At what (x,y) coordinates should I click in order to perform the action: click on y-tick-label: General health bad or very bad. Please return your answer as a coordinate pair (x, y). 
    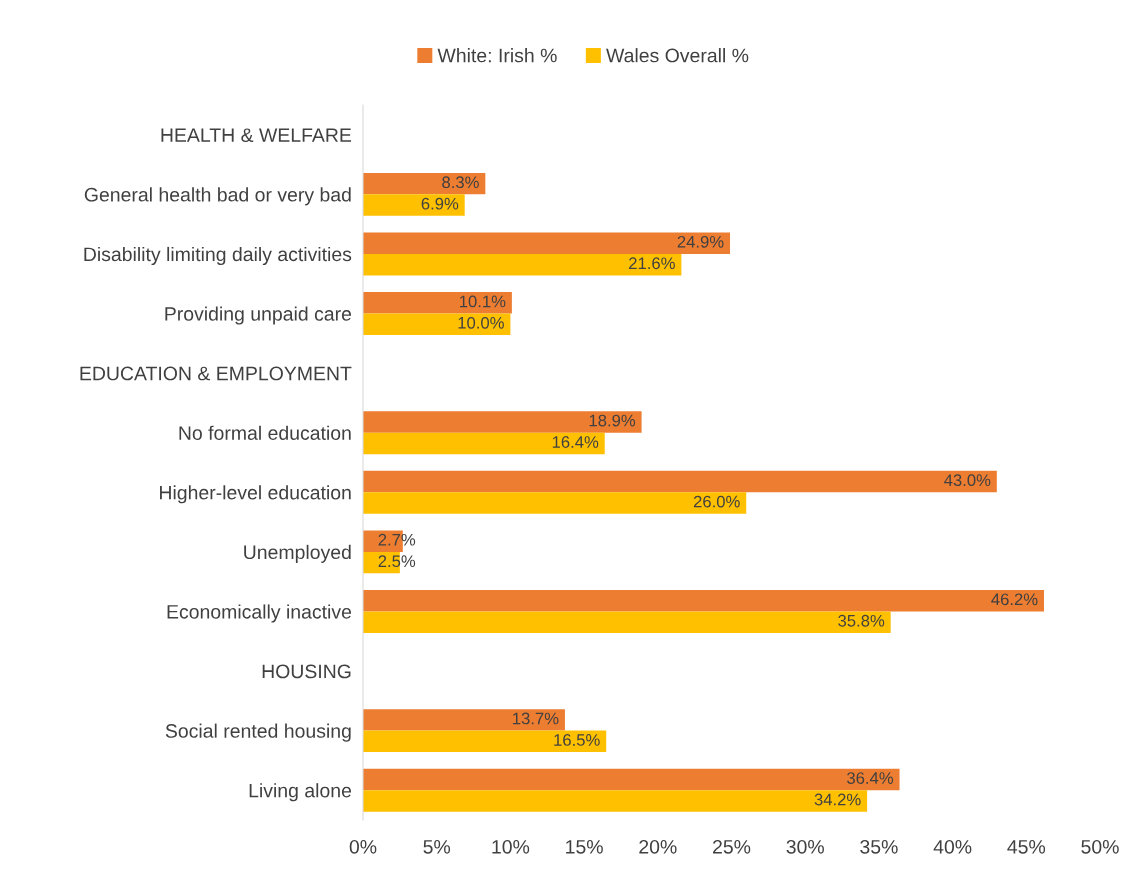
    Looking at the image, I should click on (217, 196).